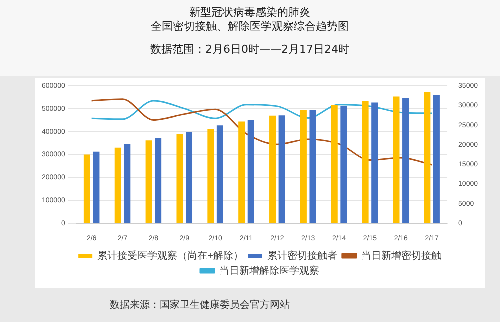 Image resolution: width=500 pixels, height=322 pixels. I want to click on text: 数据范围：2月6日0时——2月17日24时, so click(250, 49).